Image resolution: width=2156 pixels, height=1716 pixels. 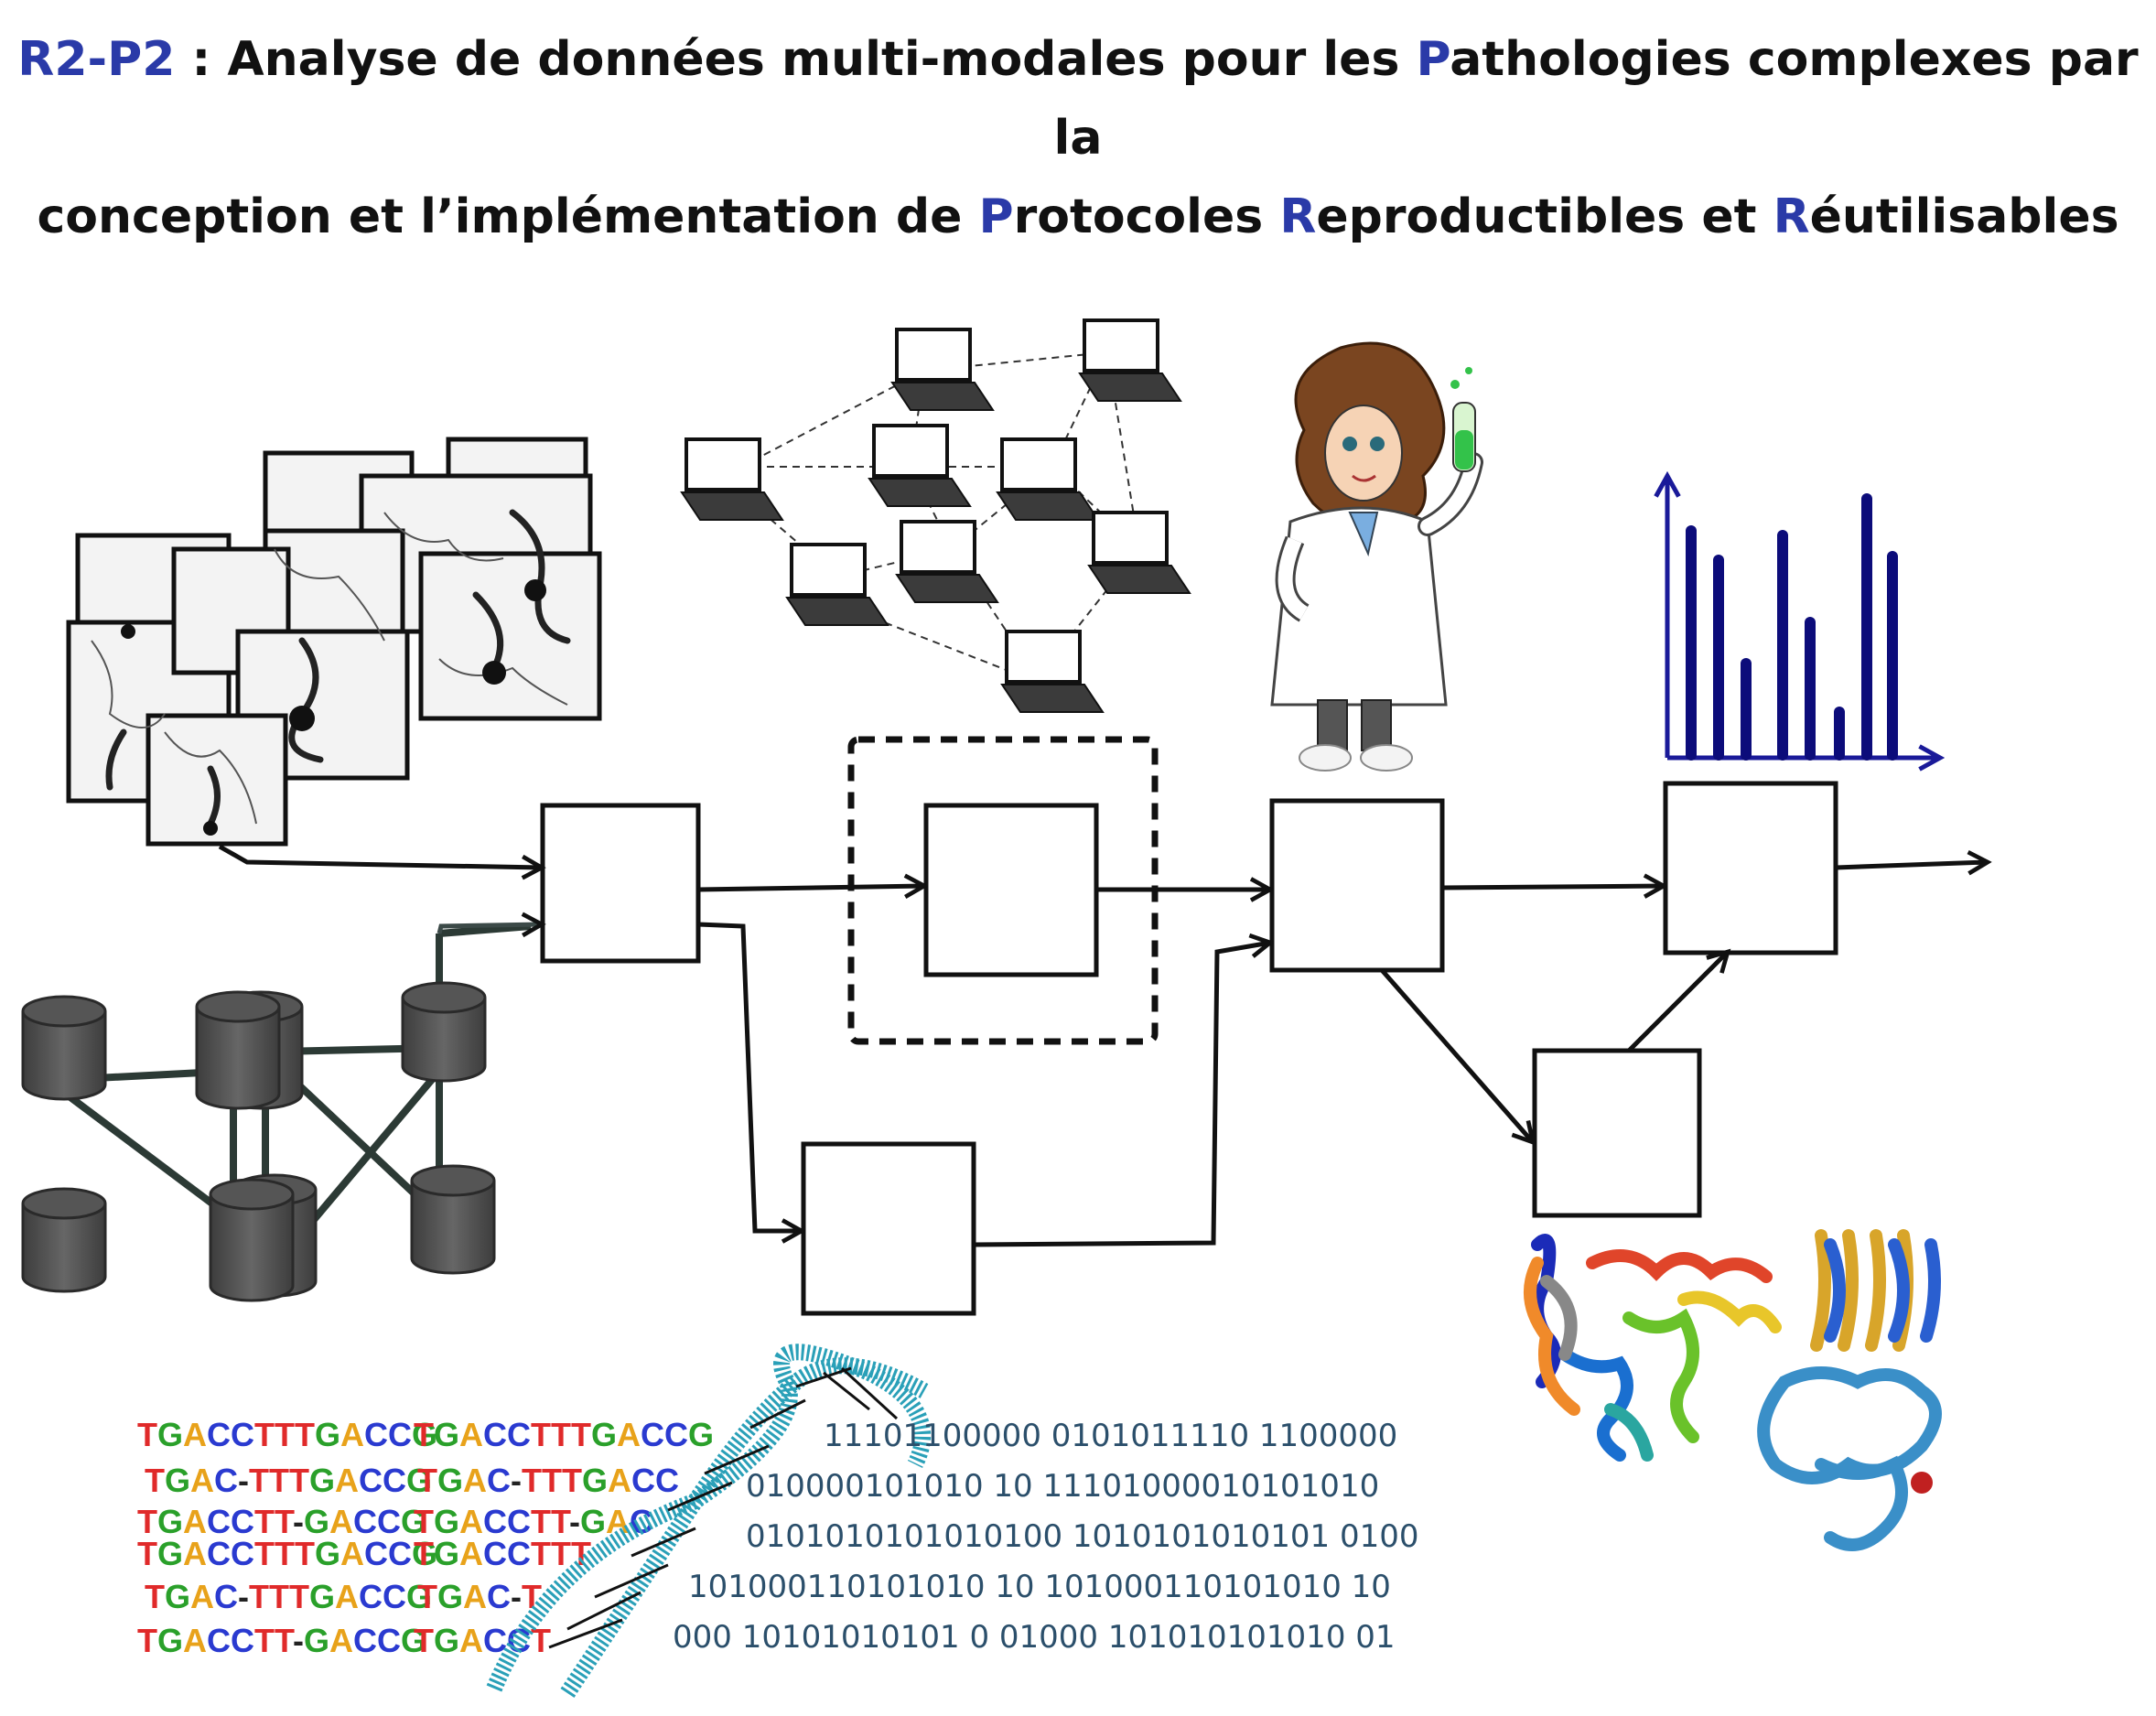 I want to click on arrow-box3-to-box6, so click(x=1456, y=1055).